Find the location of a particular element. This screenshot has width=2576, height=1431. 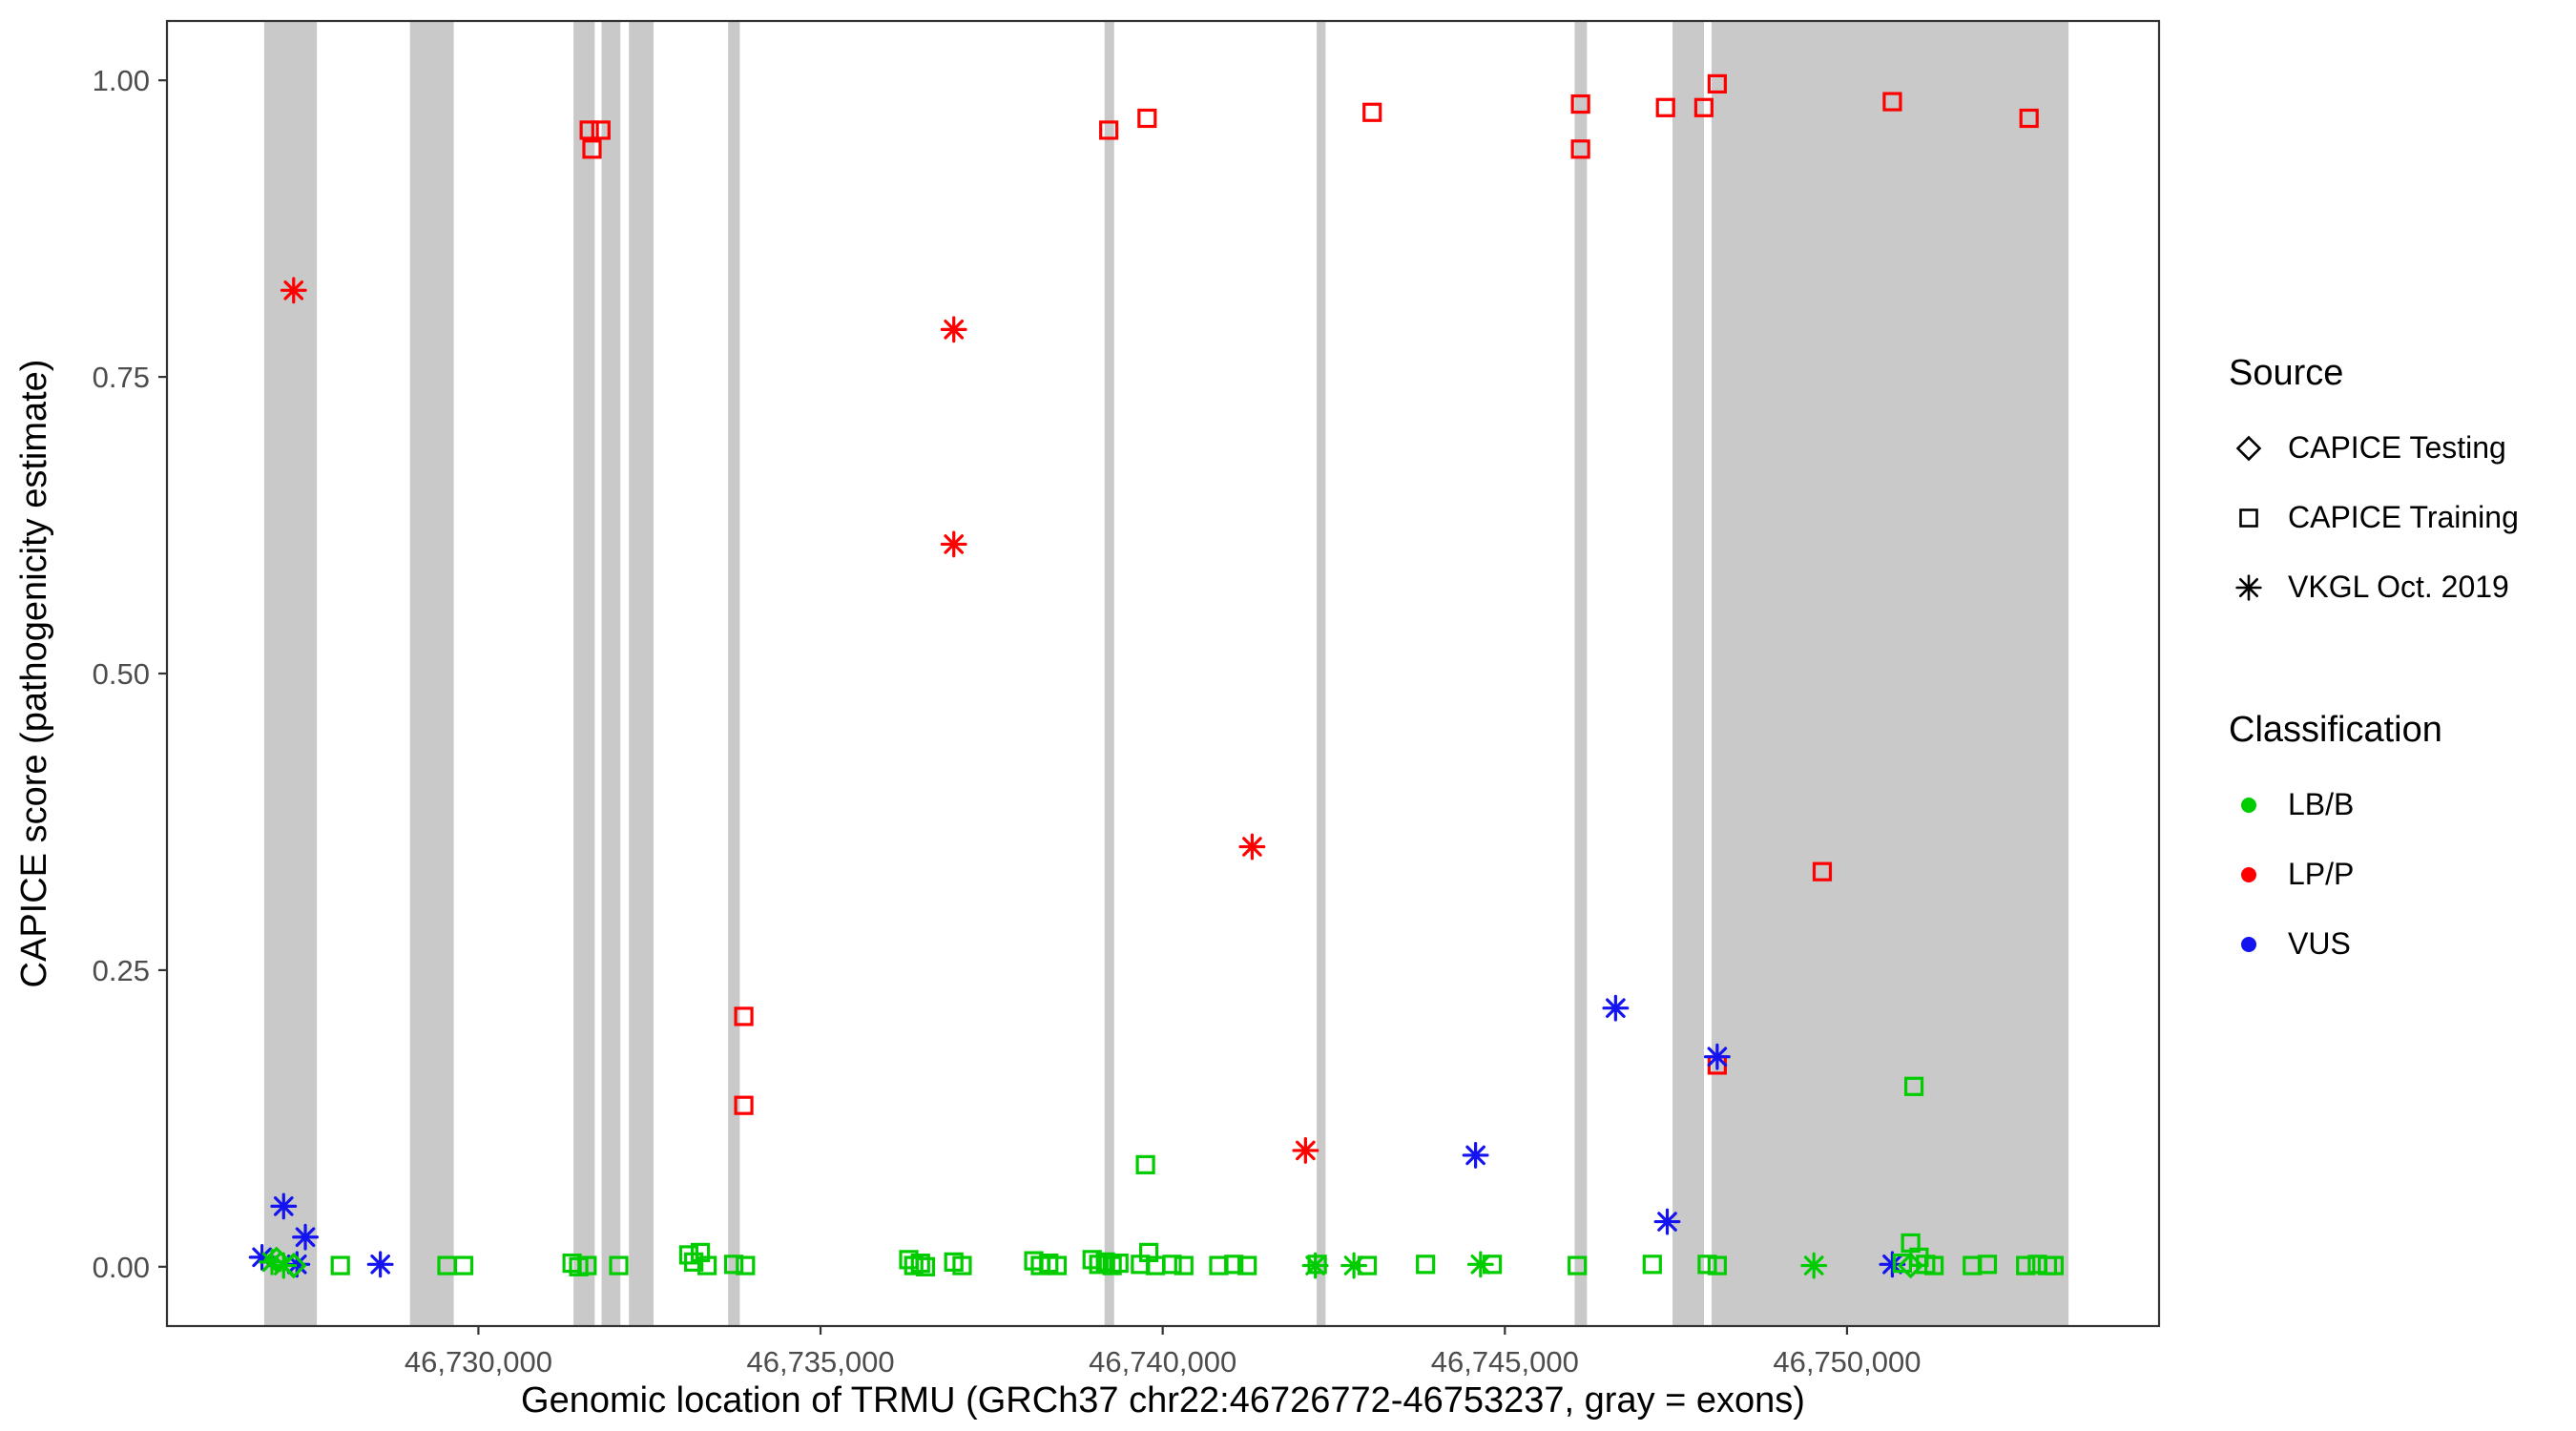

legend-item-vkgl-oct-2019: VKGL Oct. 2019 is located at coordinates (2374, 587).